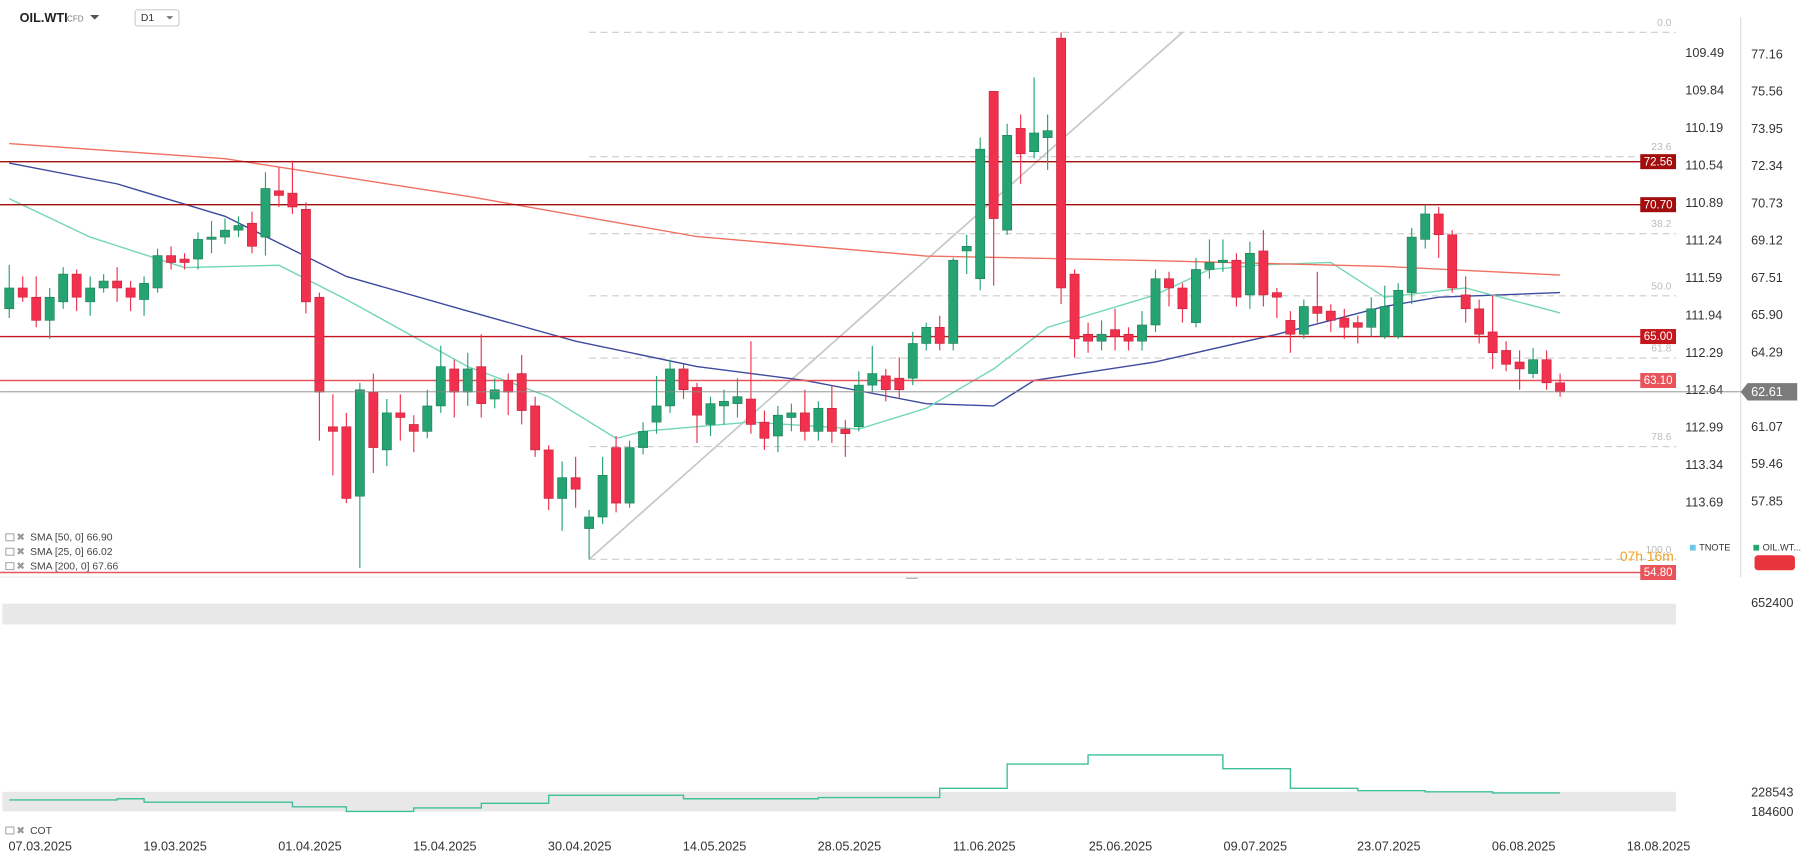  Describe the element at coordinates (1704, 390) in the screenshot. I see `y2-tick-label: 112.64` at that location.